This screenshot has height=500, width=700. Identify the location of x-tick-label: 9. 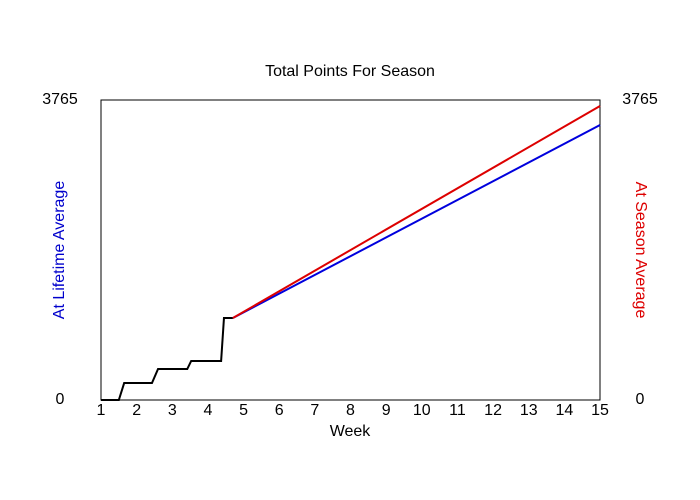
(386, 410).